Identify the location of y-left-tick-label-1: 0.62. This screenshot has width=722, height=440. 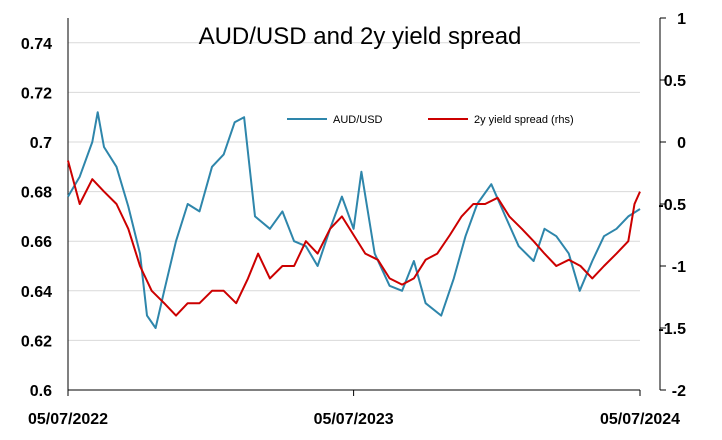
(36, 341).